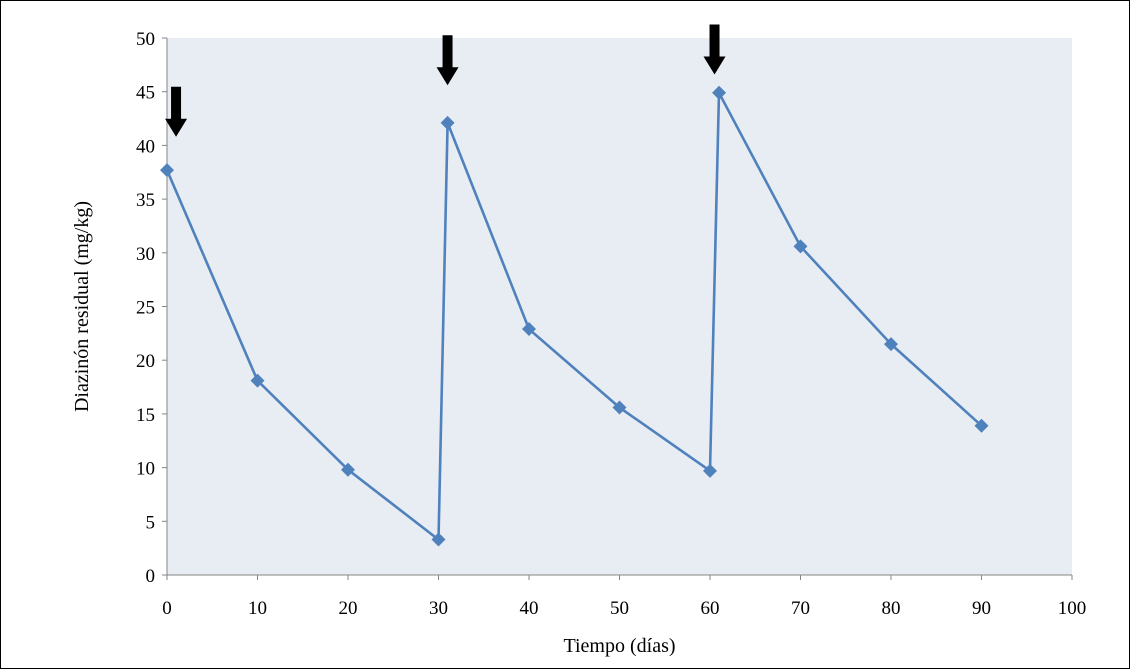 This screenshot has height=670, width=1130. What do you see at coordinates (145, 39) in the screenshot?
I see `y-tick-label: 50` at bounding box center [145, 39].